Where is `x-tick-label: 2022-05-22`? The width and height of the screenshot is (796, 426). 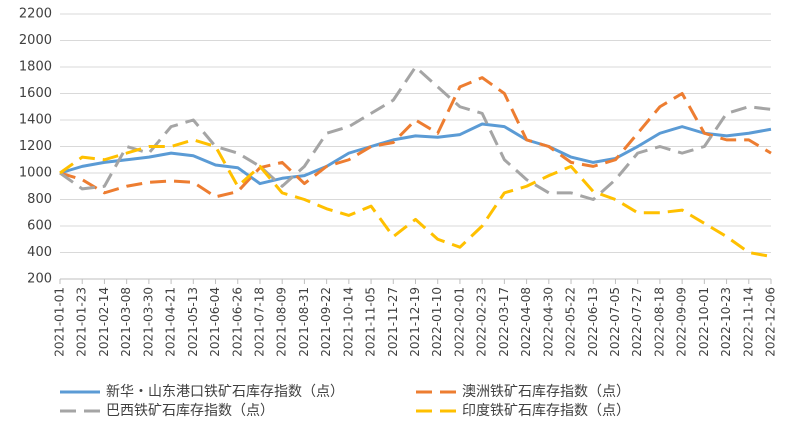 x-tick-label: 2022-05-22 is located at coordinates (571, 322).